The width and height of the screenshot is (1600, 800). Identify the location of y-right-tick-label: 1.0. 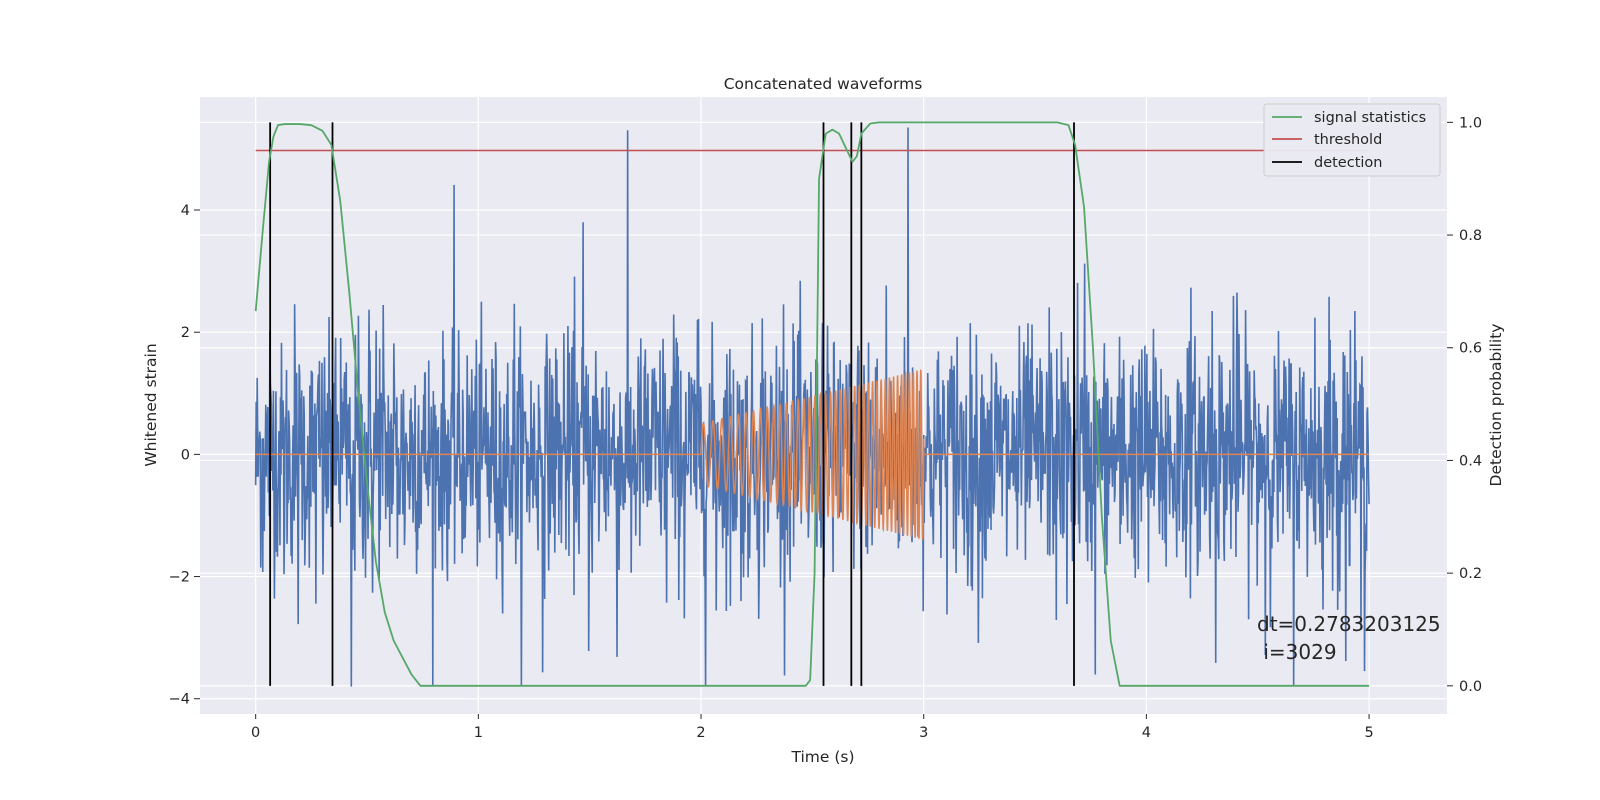
(1470, 123).